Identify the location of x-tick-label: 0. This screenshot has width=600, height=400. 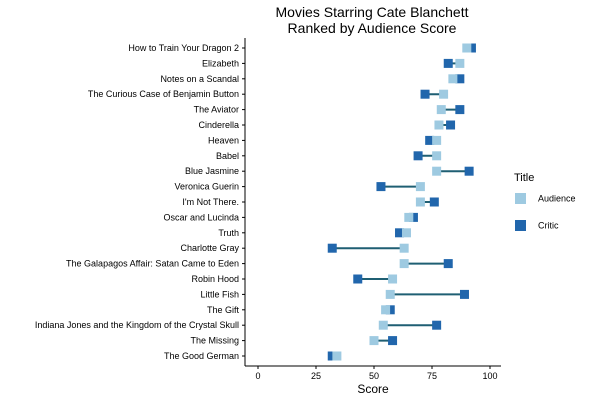
(257, 376).